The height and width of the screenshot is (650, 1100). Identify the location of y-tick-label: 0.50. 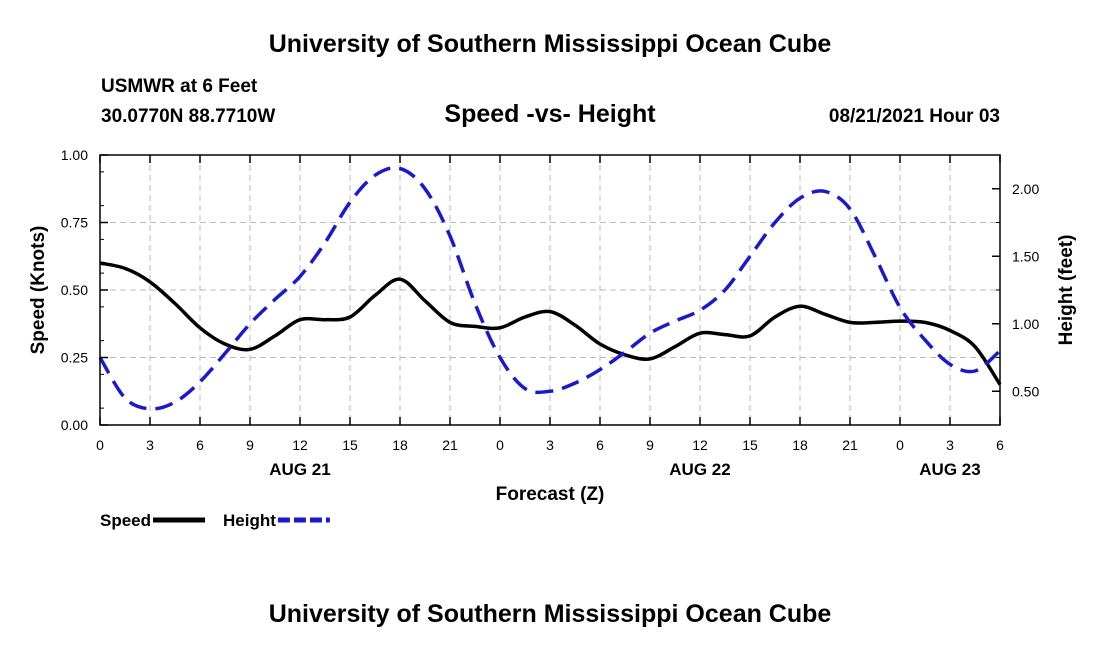
(74, 290).